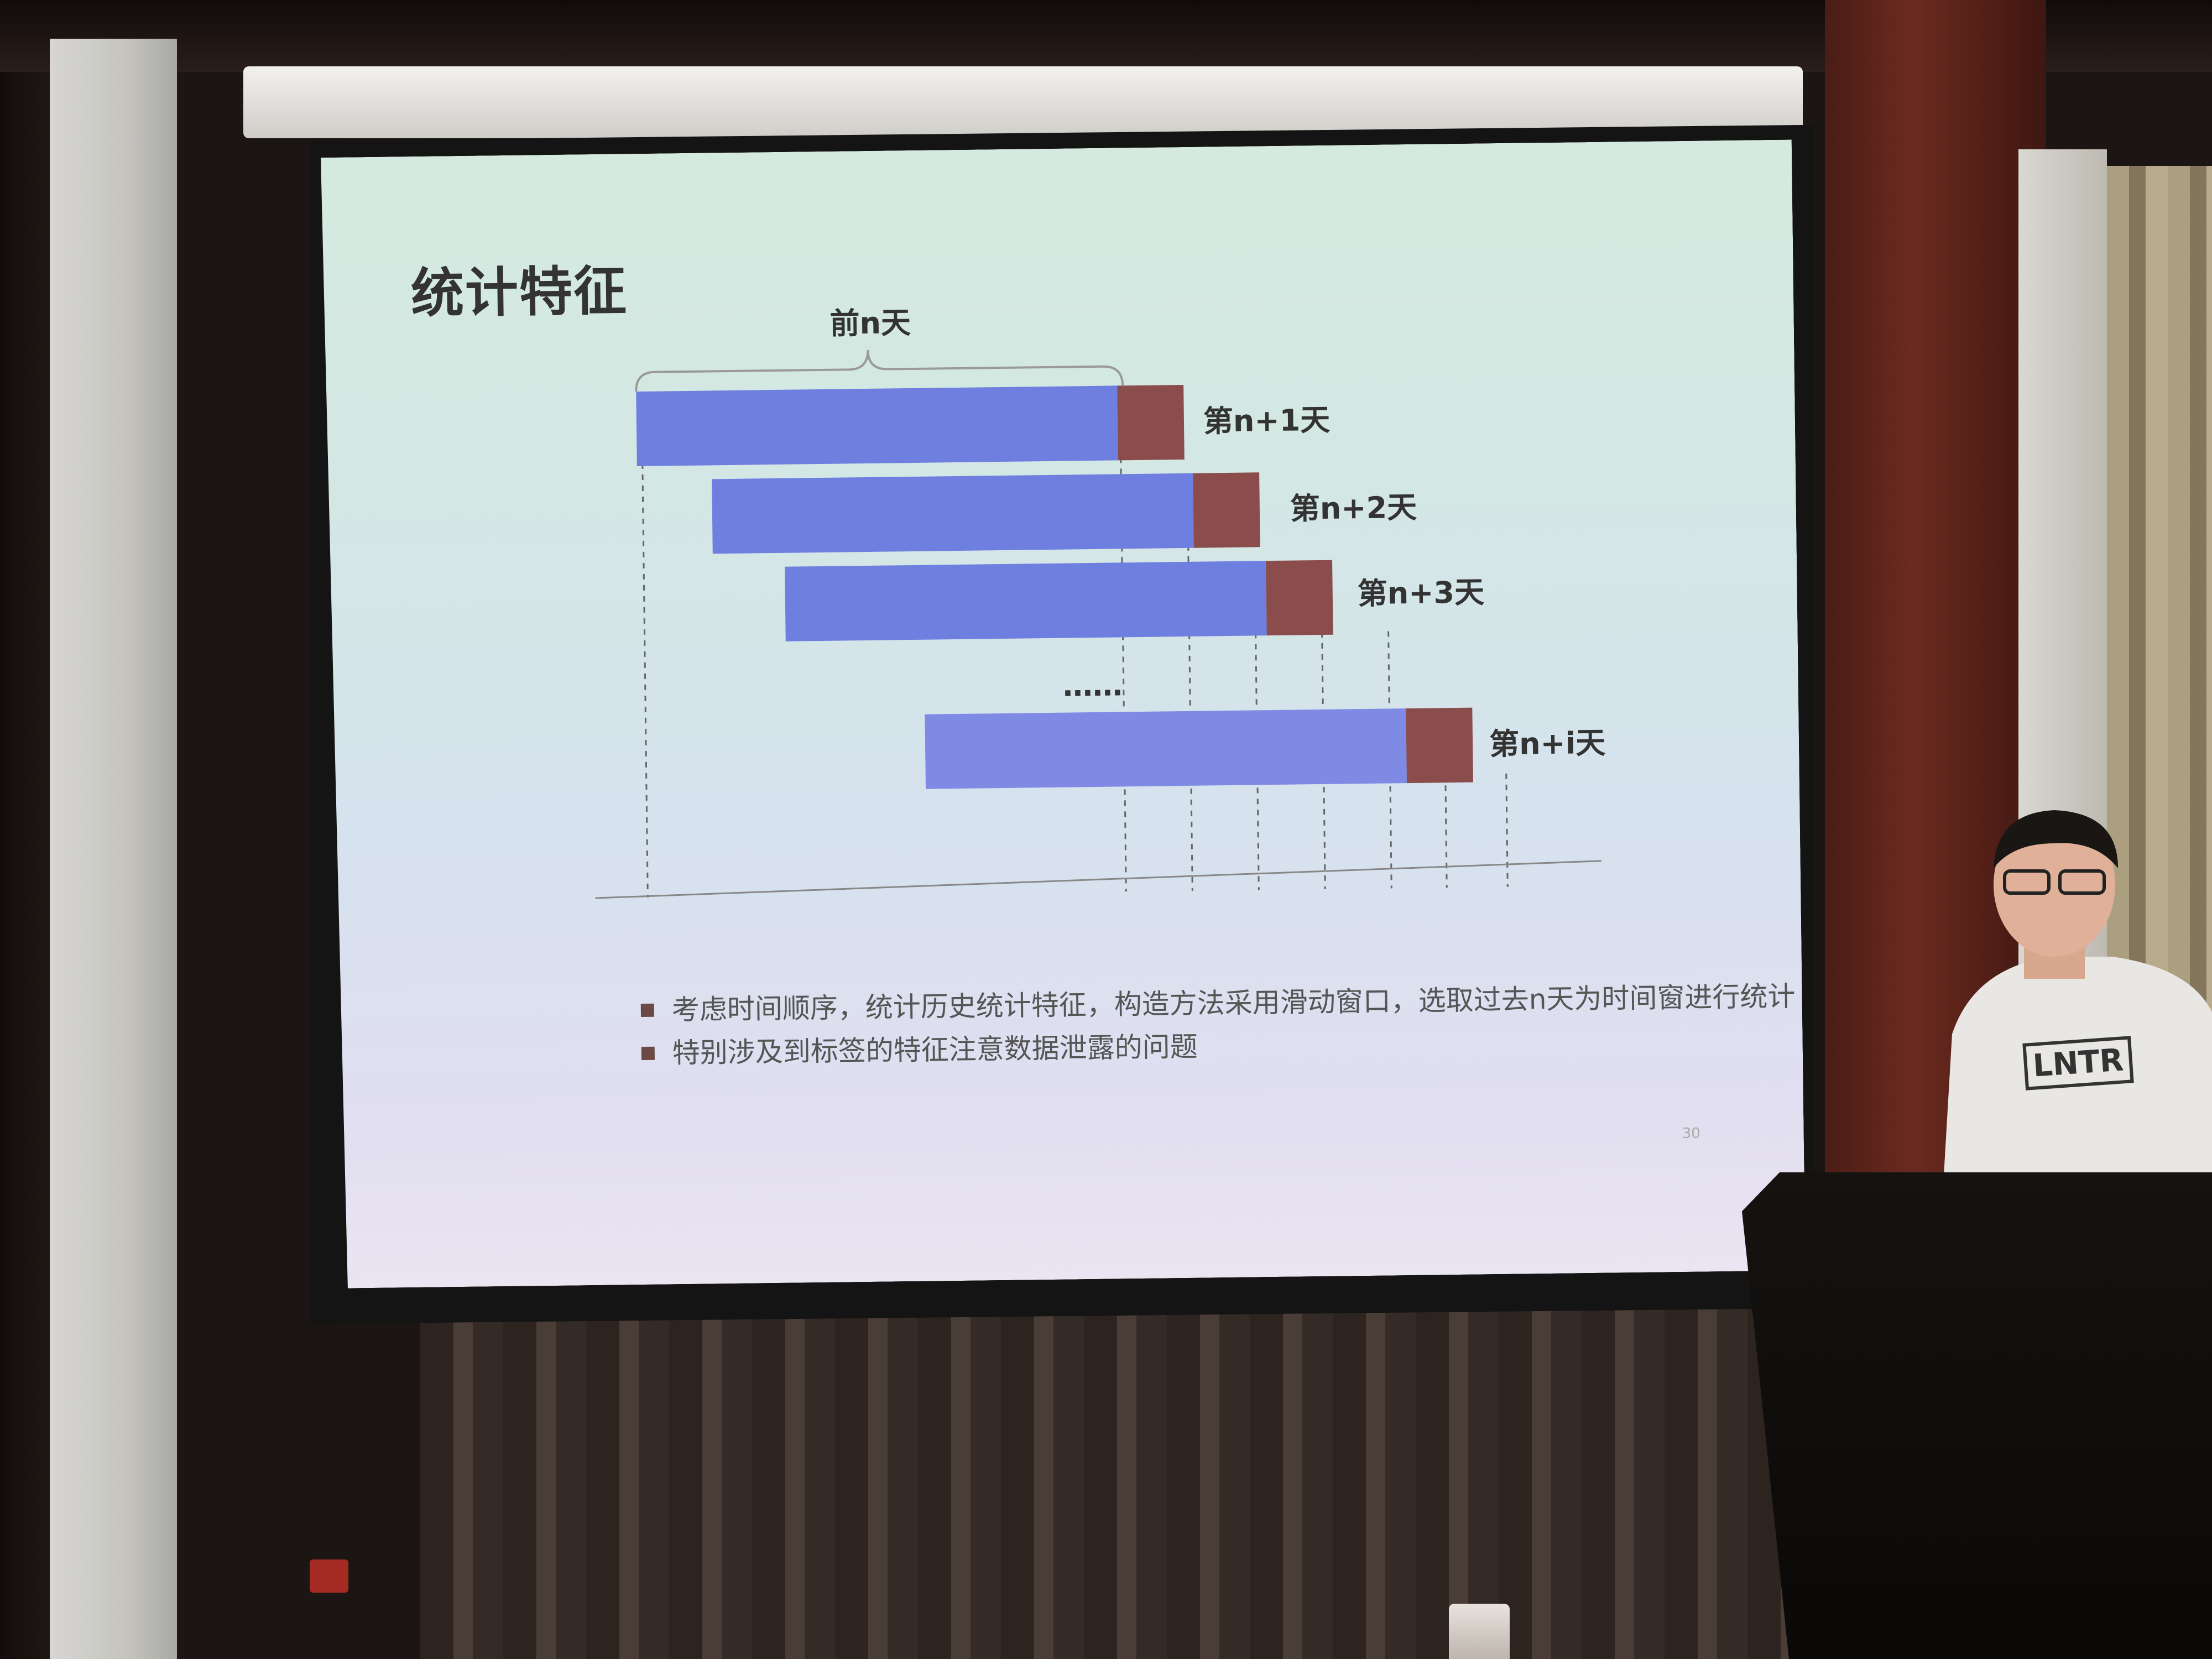 Image resolution: width=2212 pixels, height=1659 pixels. I want to click on bar-label-3: 第n+3天, so click(1421, 593).